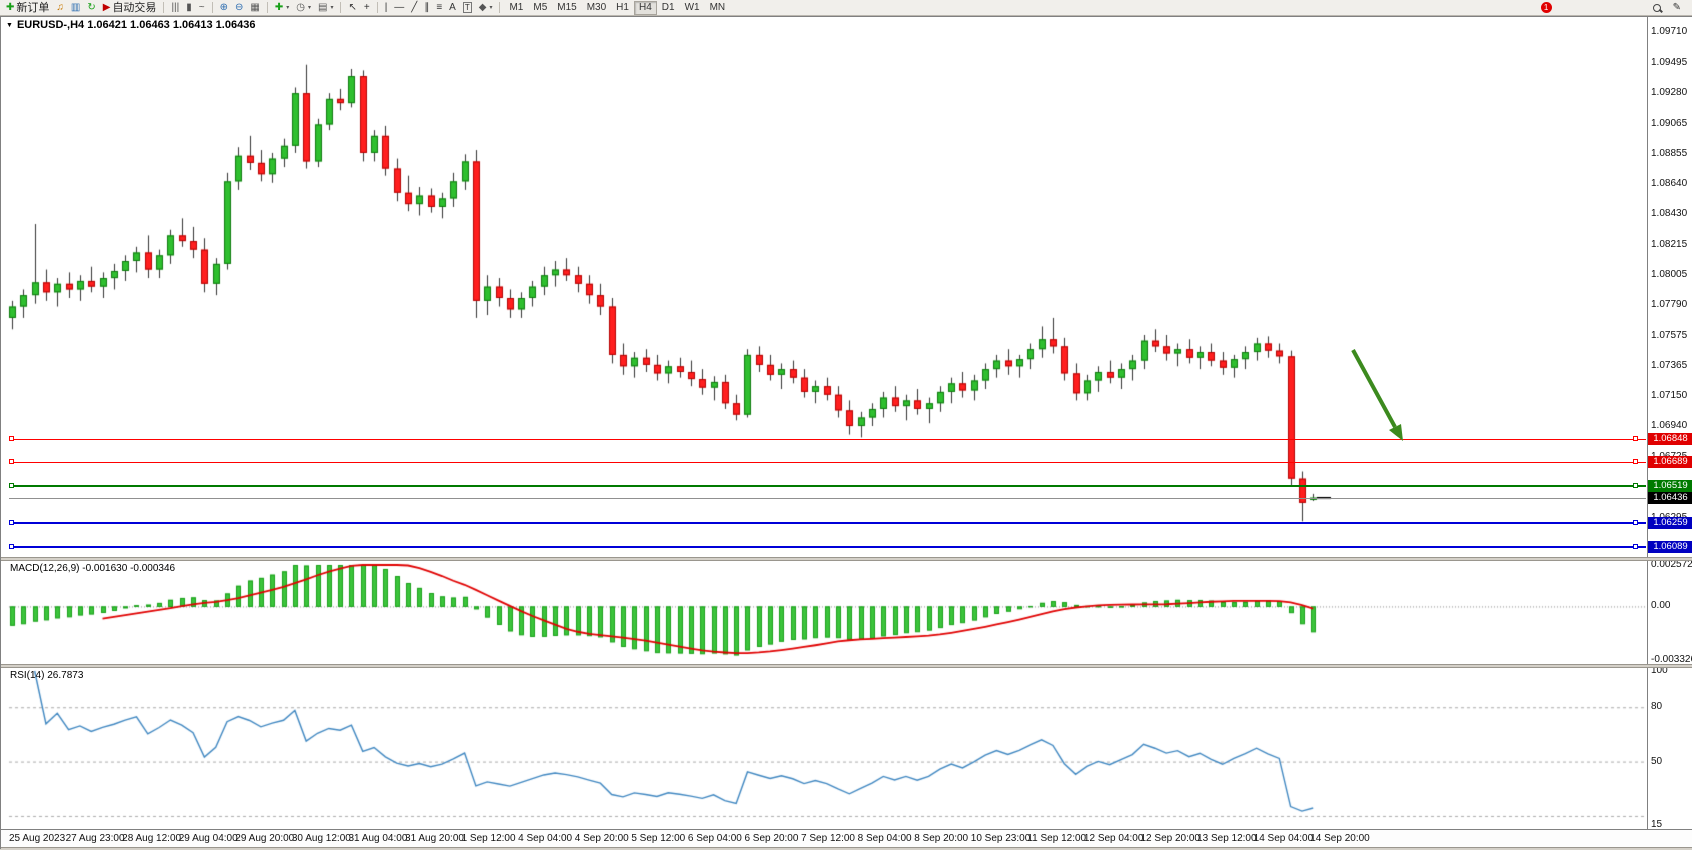  I want to click on bar-chart-mode-button: |||, so click(175, 8).